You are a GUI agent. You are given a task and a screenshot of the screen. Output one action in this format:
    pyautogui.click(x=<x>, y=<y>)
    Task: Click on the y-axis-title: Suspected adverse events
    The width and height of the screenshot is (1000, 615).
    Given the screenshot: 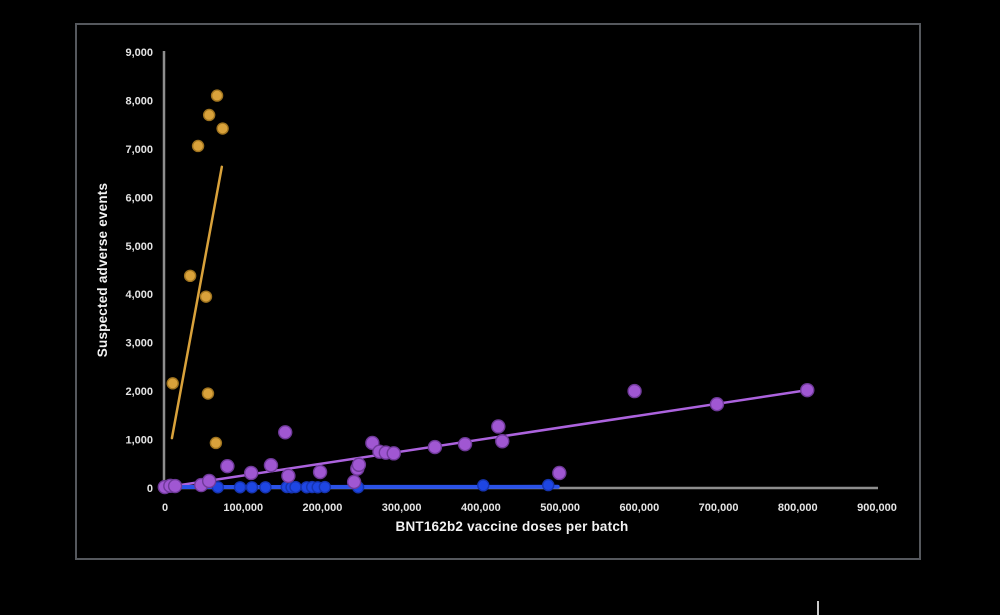 What is the action you would take?
    pyautogui.click(x=102, y=270)
    